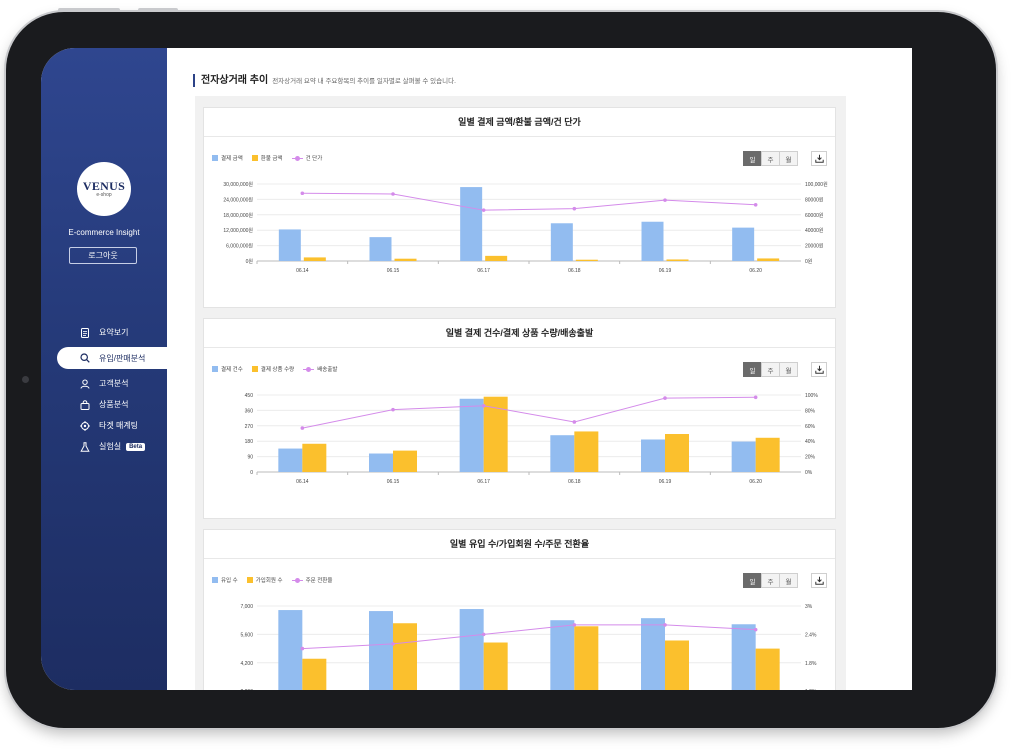 This screenshot has width=1014, height=750. Describe the element at coordinates (811, 689) in the screenshot. I see `y2-tick-label: 1.2%` at that location.